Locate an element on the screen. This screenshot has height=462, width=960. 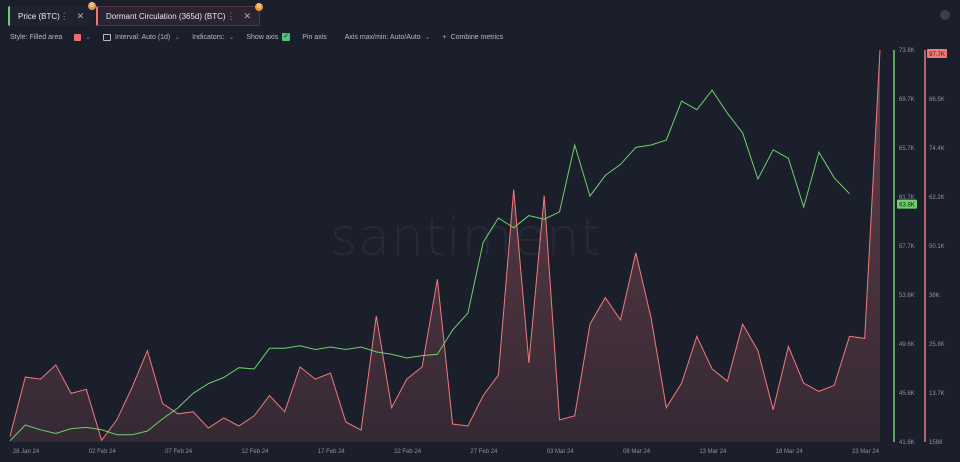
pin-axis-toggle: Pin axis is located at coordinates (314, 37).